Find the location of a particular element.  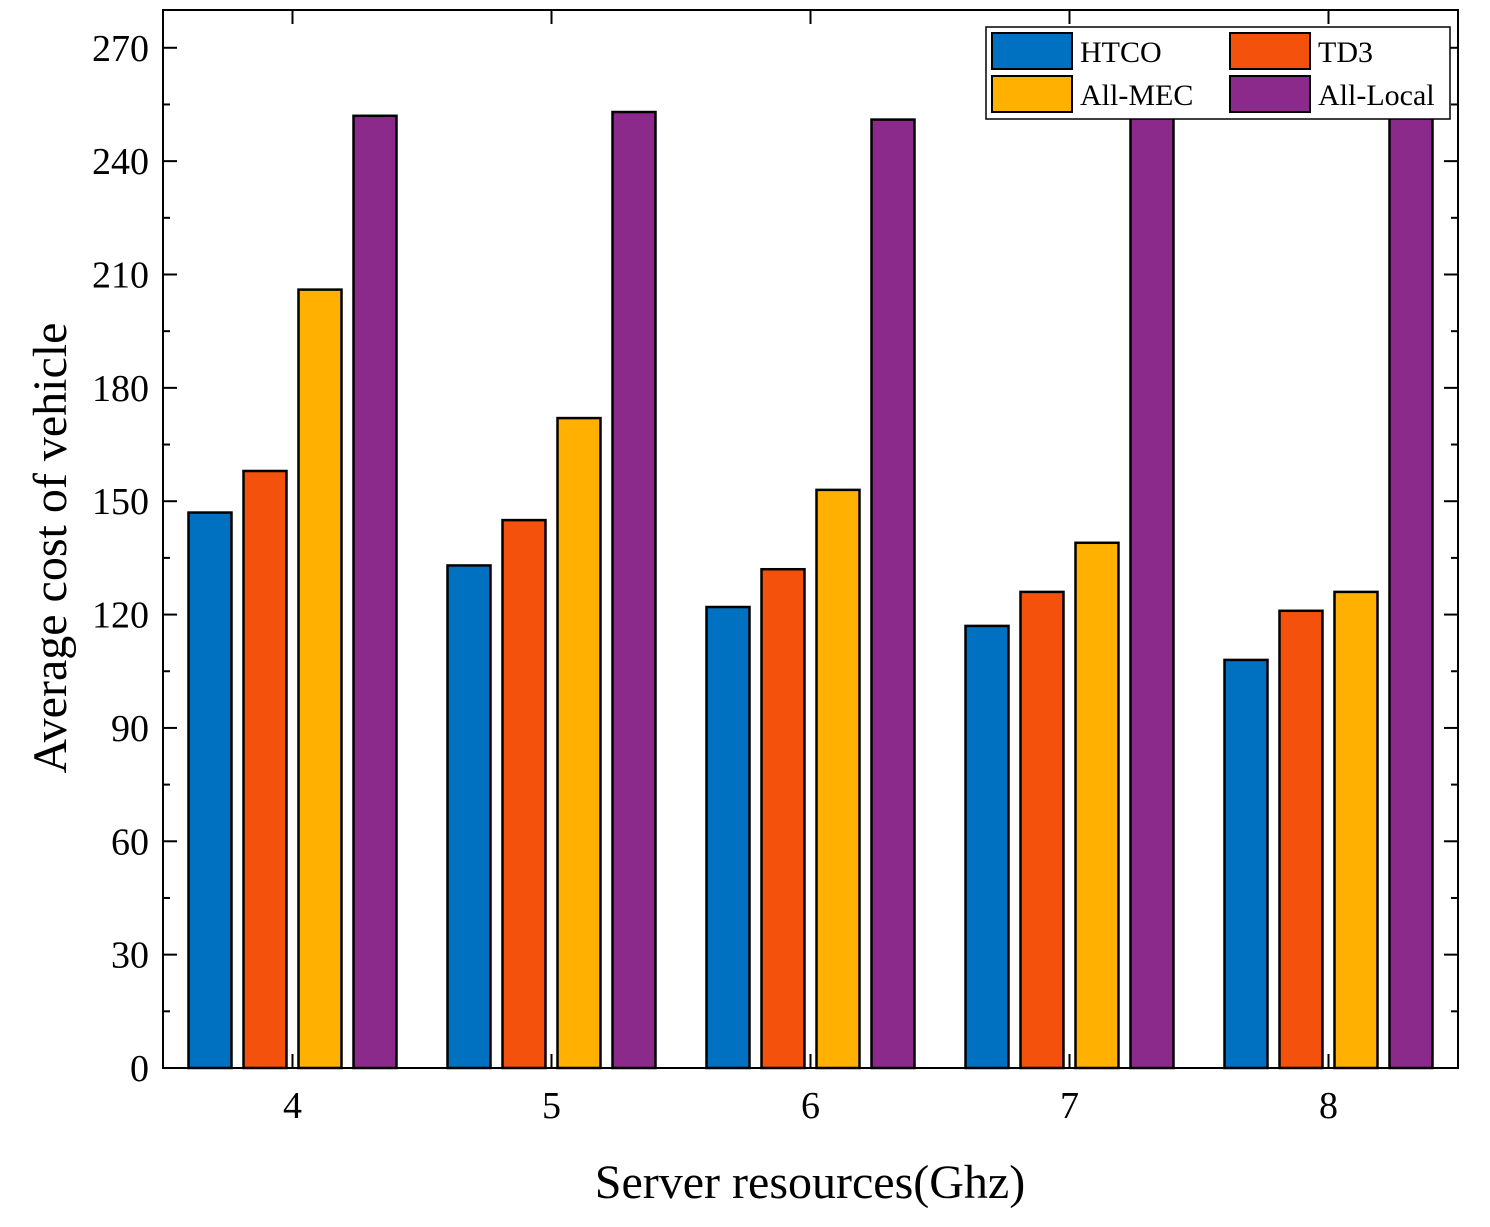

legend-swatch-htco is located at coordinates (1032, 51).